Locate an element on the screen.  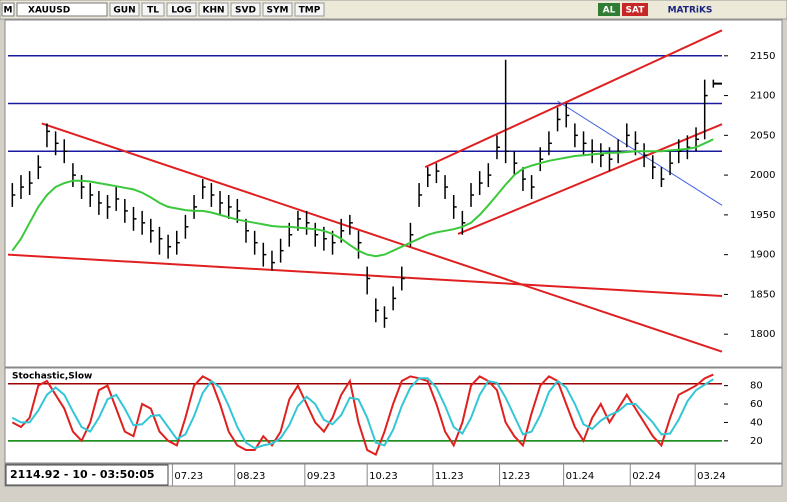
symbol: XAUUSD is located at coordinates (49, 11).